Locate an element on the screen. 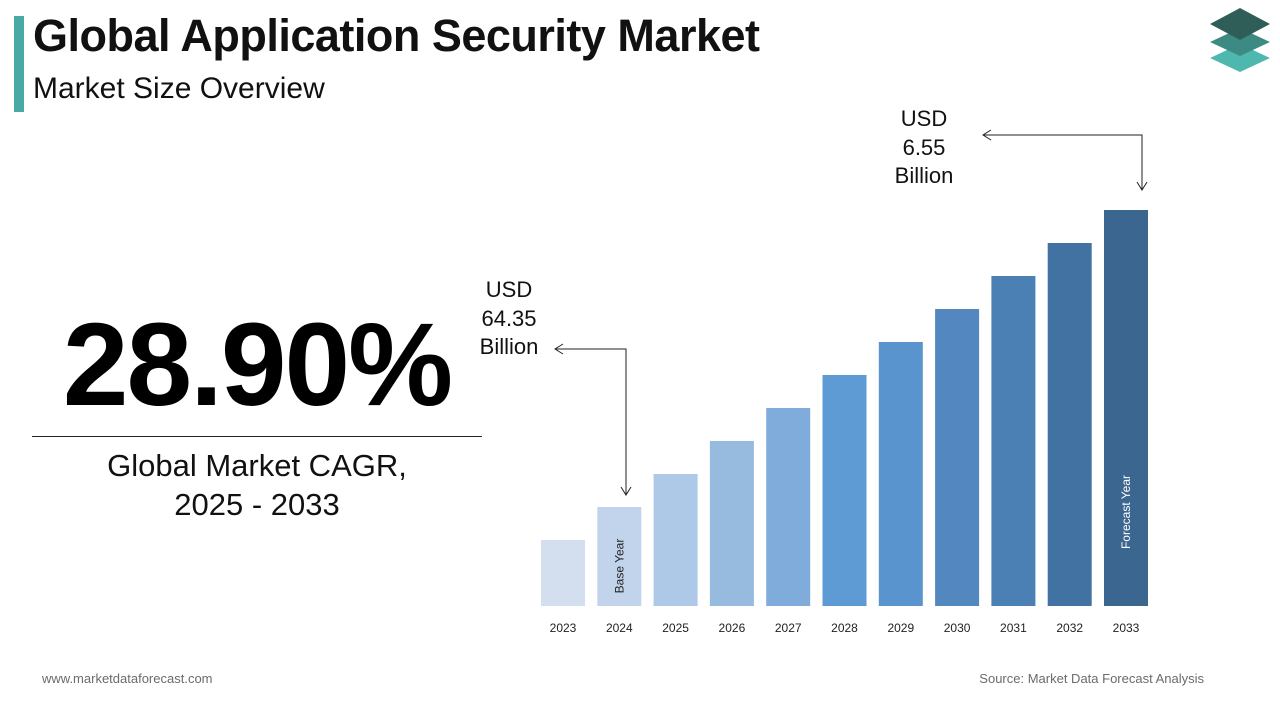  page-title: Global Application Security Market is located at coordinates (396, 35).